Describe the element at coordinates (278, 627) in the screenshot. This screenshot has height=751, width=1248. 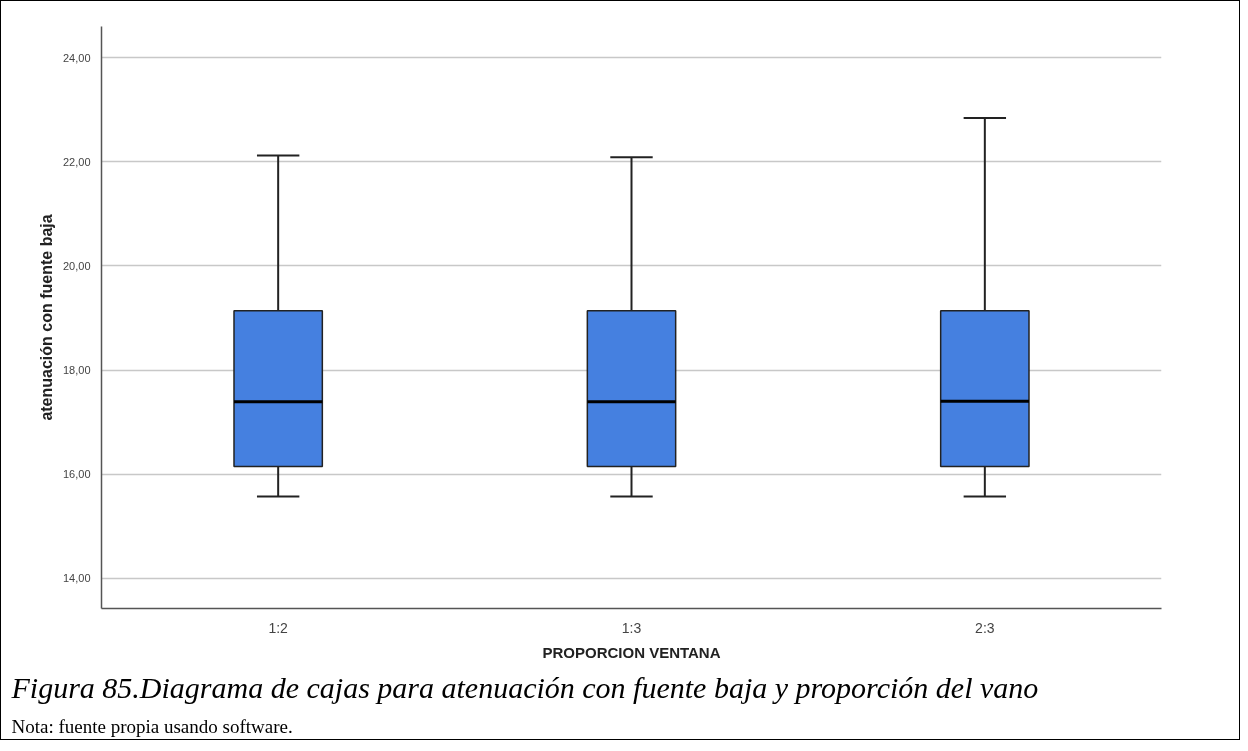
I see `x-tick-label: 1:2` at that location.